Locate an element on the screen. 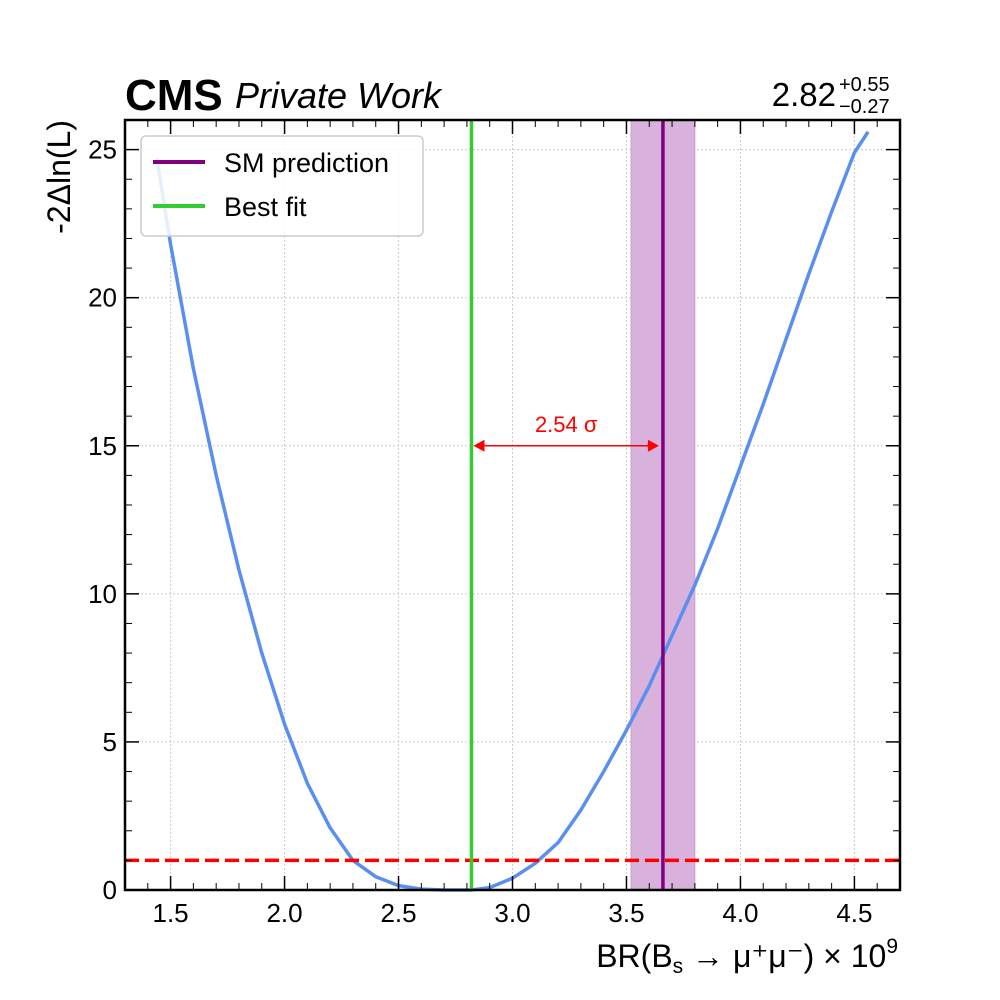  result-central: 2.82 is located at coordinates (804, 94).